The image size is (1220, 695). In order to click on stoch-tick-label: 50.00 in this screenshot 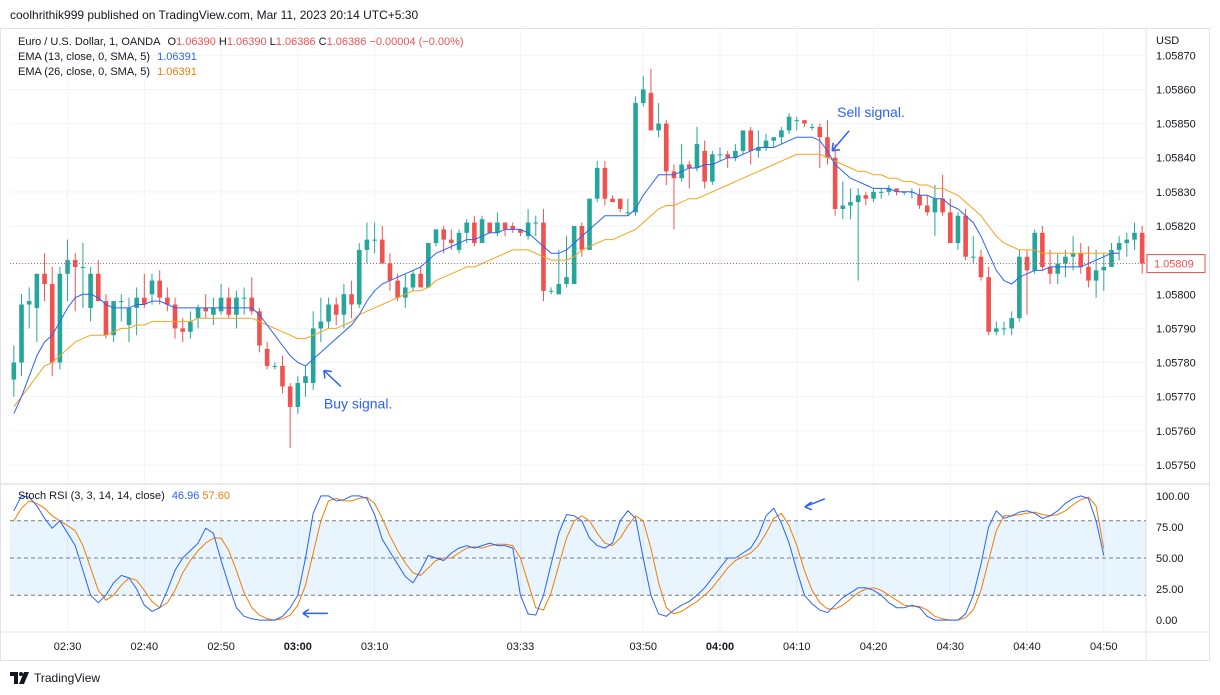, I will do `click(1170, 559)`.